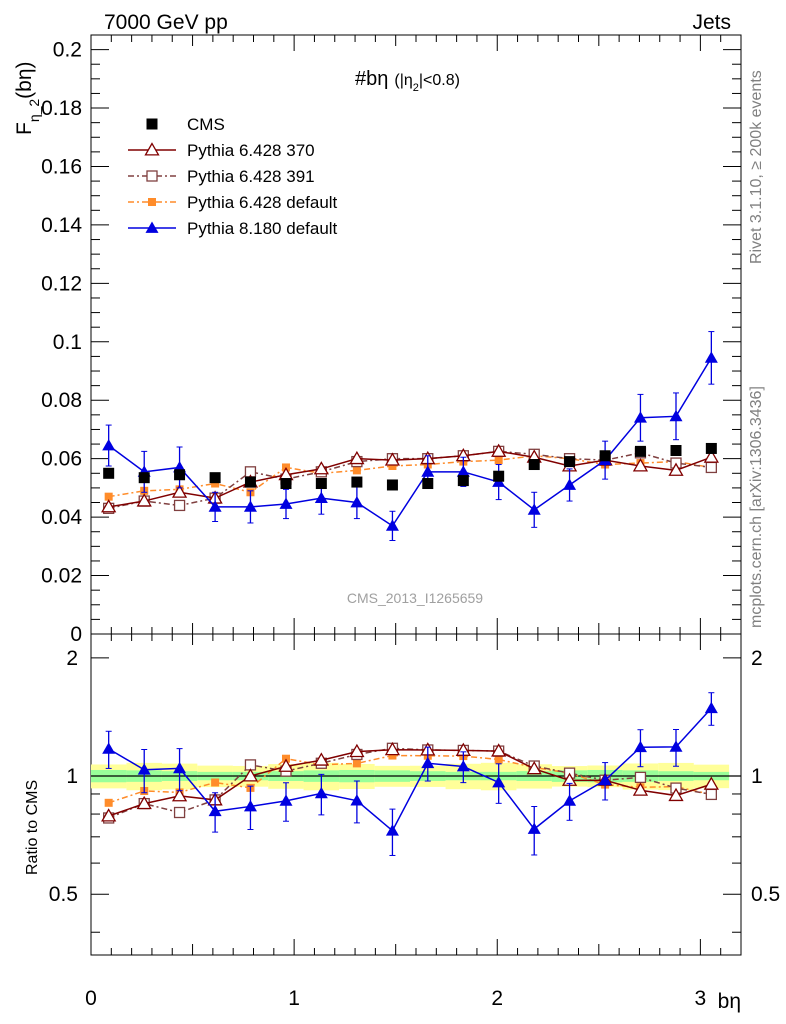 The height and width of the screenshot is (1024, 786). What do you see at coordinates (61, 225) in the screenshot?
I see `y-tick-label: 0.14` at bounding box center [61, 225].